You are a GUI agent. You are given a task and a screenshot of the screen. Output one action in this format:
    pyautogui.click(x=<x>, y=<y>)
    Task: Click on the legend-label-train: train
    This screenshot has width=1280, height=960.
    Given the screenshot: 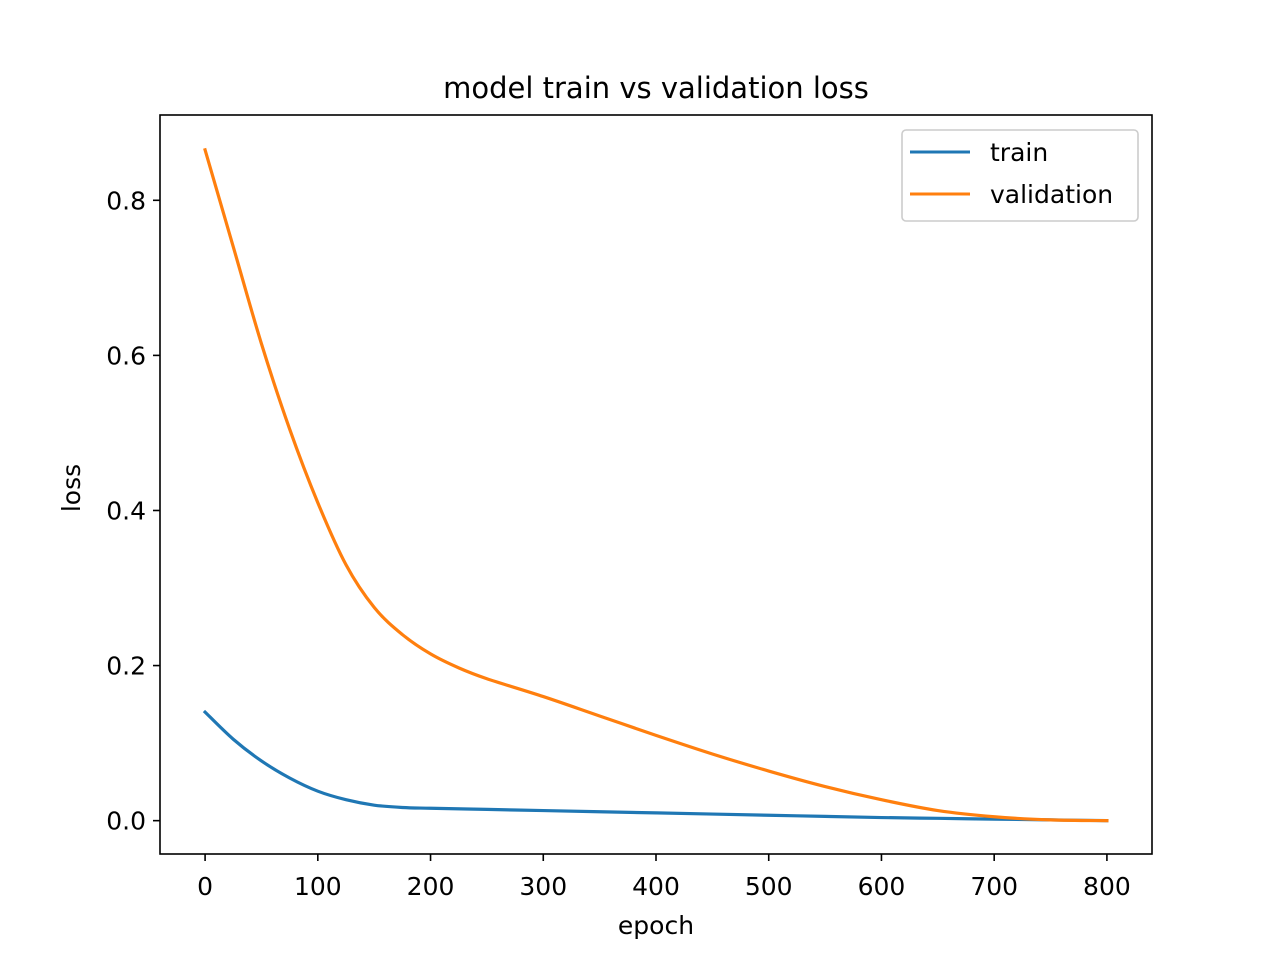 What is the action you would take?
    pyautogui.click(x=1019, y=152)
    